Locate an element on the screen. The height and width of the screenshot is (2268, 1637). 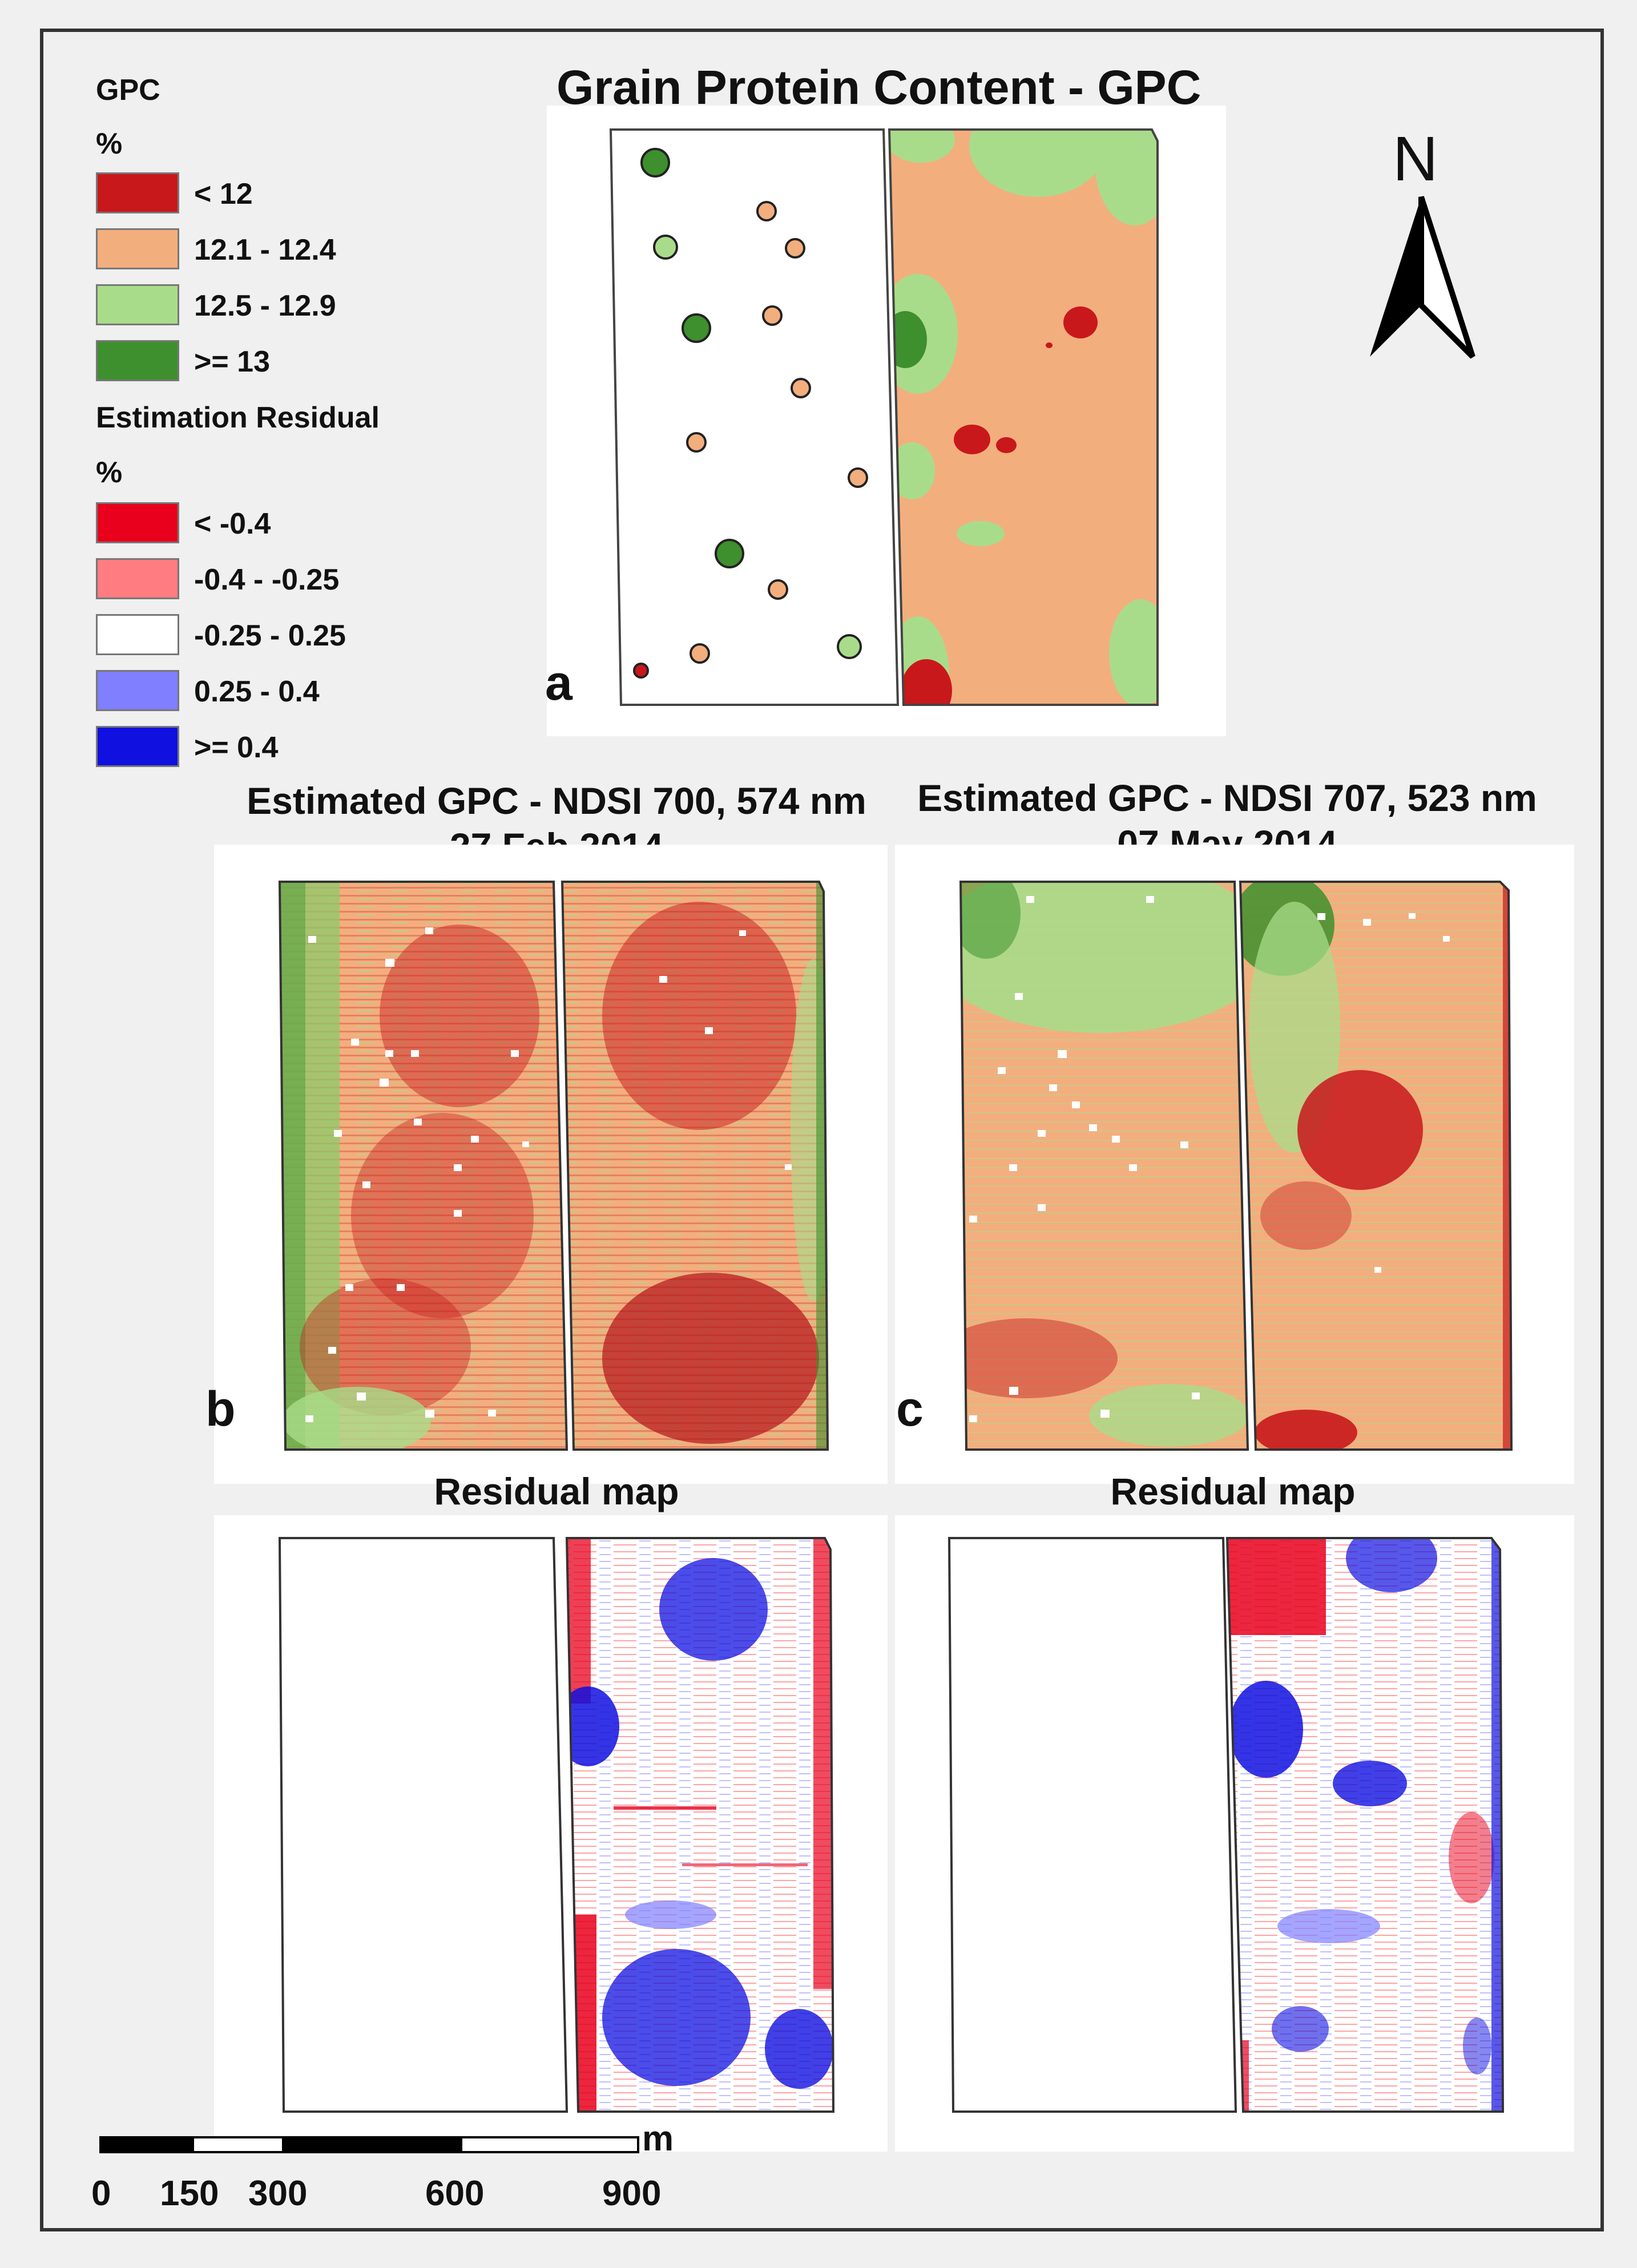
gpc-label-lt12: < 12 is located at coordinates (223, 194).